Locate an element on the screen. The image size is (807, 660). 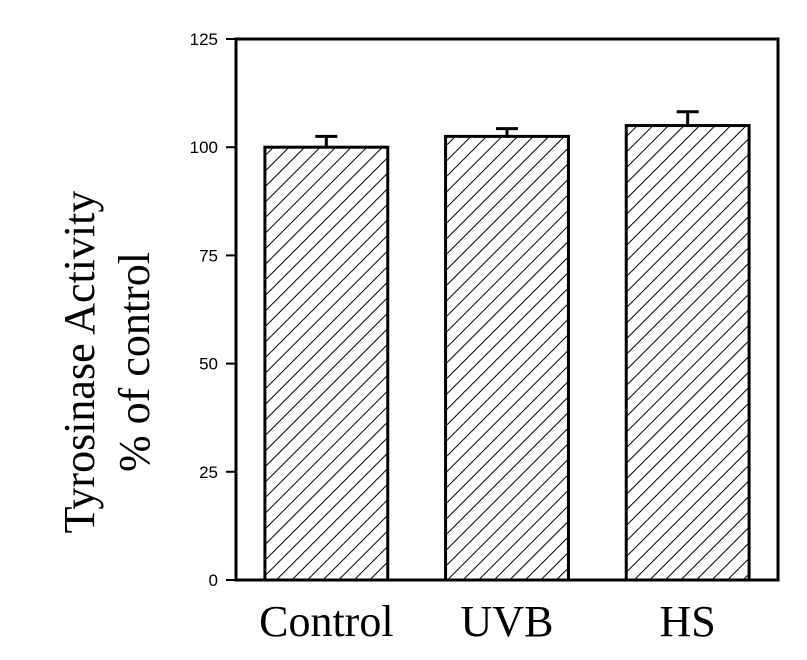
y-tick-label: 125 is located at coordinates (204, 39).